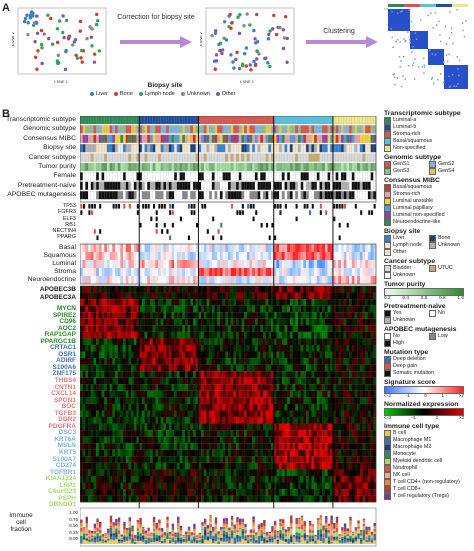 The width and height of the screenshot is (474, 551). I want to click on legend-item: T cell regulatory (Tregs), so click(429, 496).